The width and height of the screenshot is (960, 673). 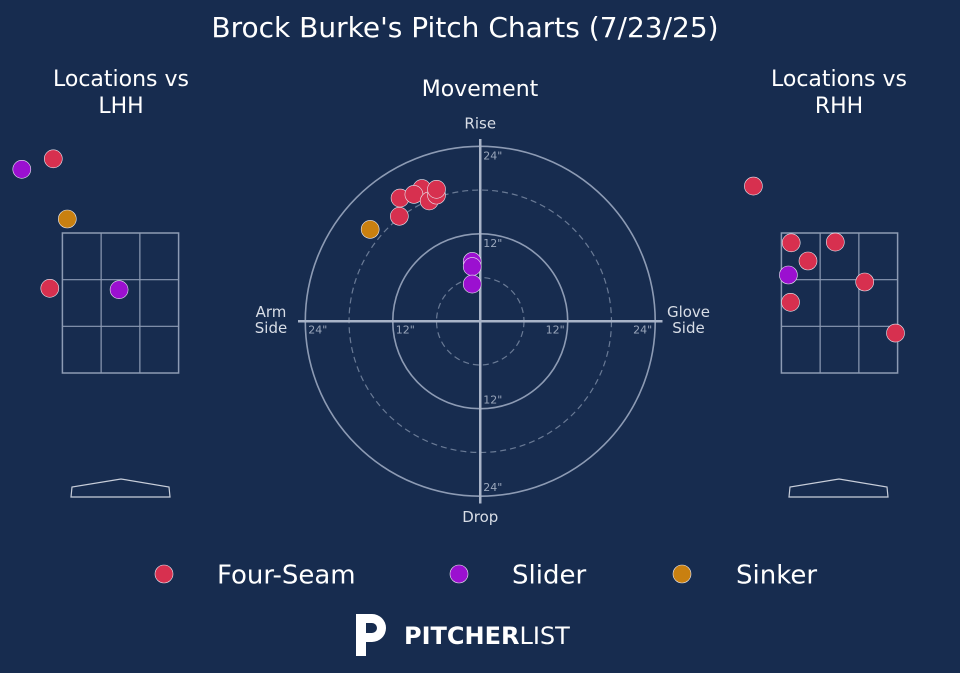 What do you see at coordinates (480, 89) in the screenshot?
I see `panel-title: Movement` at bounding box center [480, 89].